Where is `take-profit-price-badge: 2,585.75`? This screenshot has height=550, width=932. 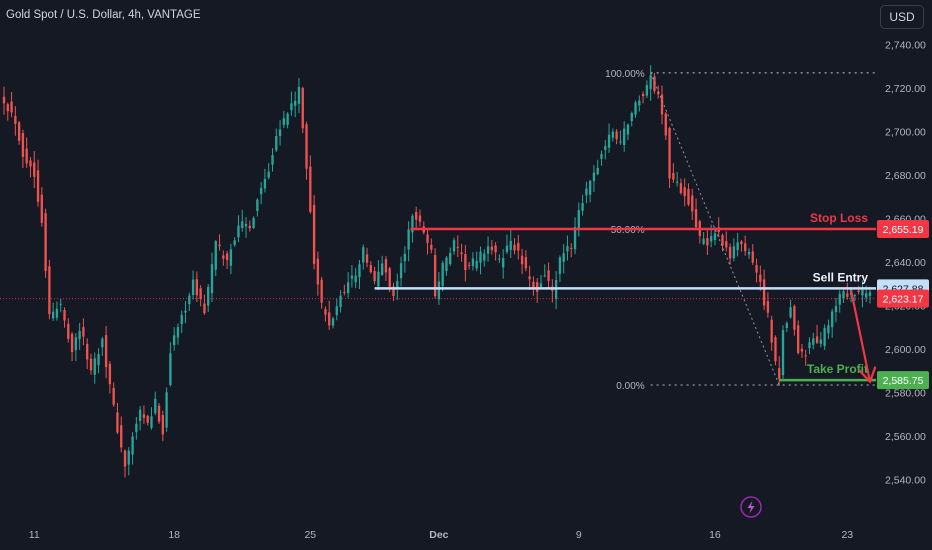 take-profit-price-badge: 2,585.75 is located at coordinates (903, 380).